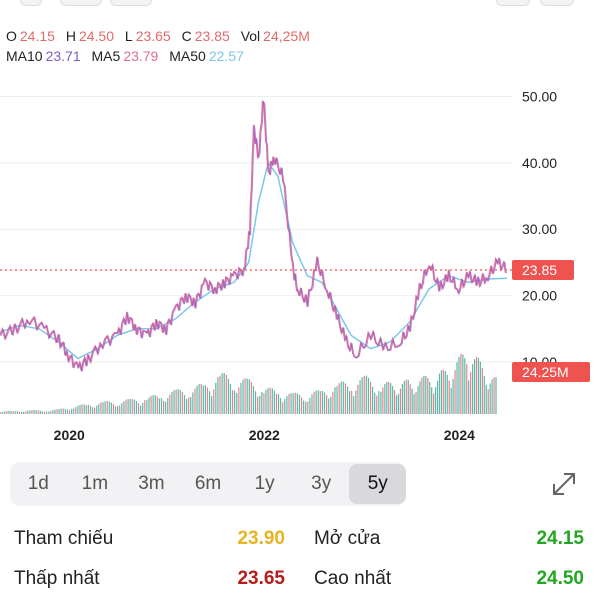 This screenshot has height=600, width=600. What do you see at coordinates (321, 483) in the screenshot?
I see `range-3y-button: 3y` at bounding box center [321, 483].